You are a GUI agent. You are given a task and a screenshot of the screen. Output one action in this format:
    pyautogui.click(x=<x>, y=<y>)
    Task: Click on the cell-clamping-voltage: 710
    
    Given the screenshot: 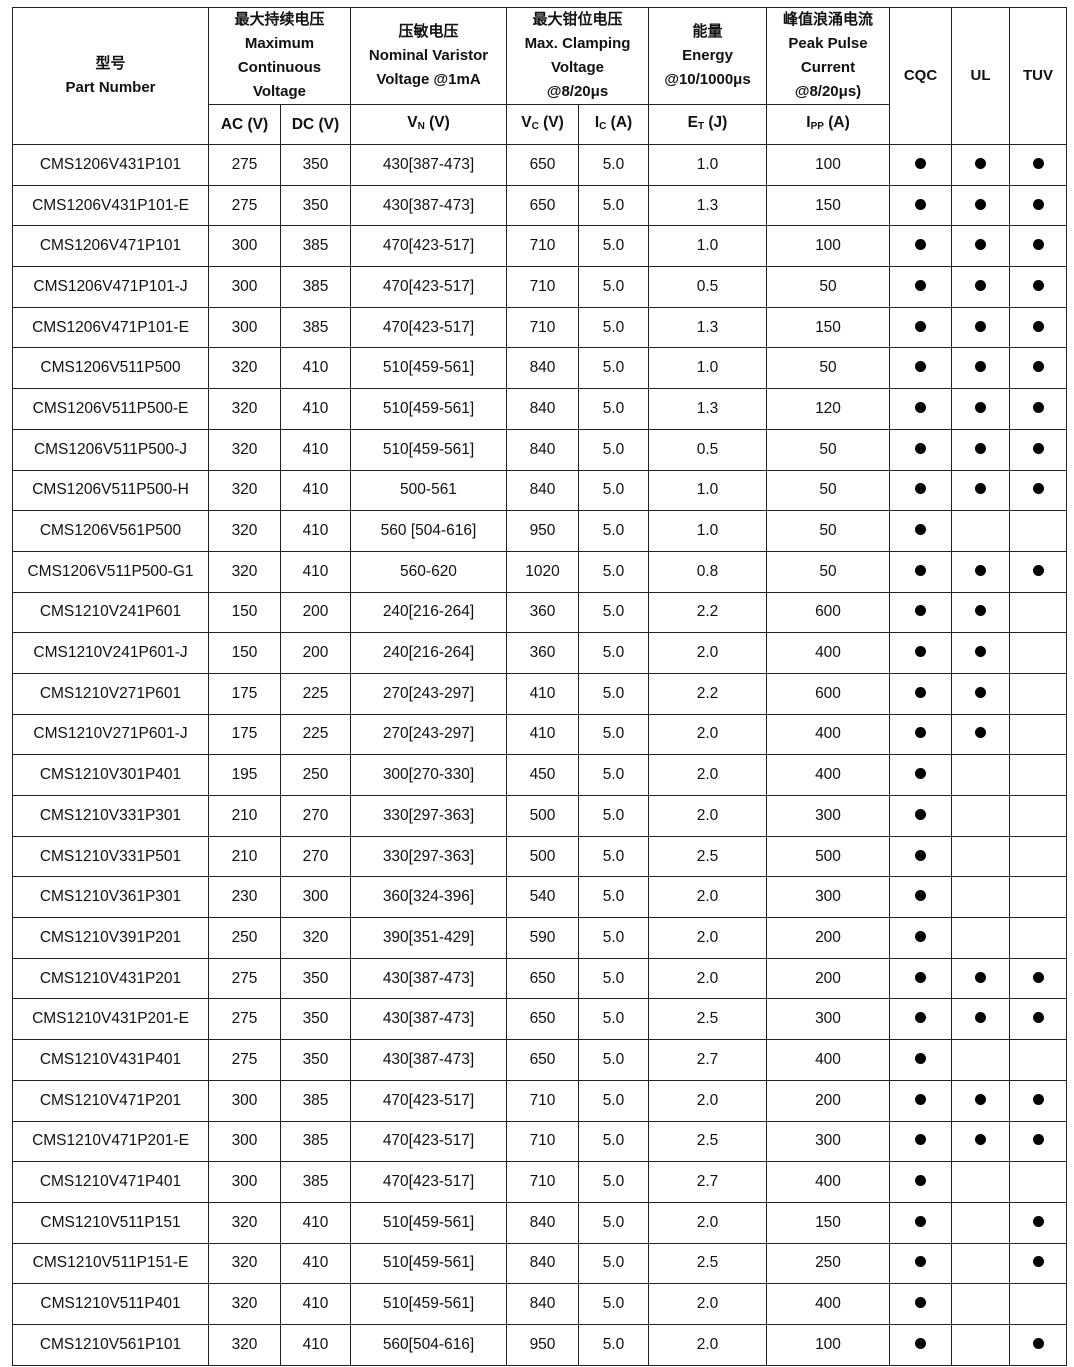 What is the action you would take?
    pyautogui.click(x=542, y=1141)
    